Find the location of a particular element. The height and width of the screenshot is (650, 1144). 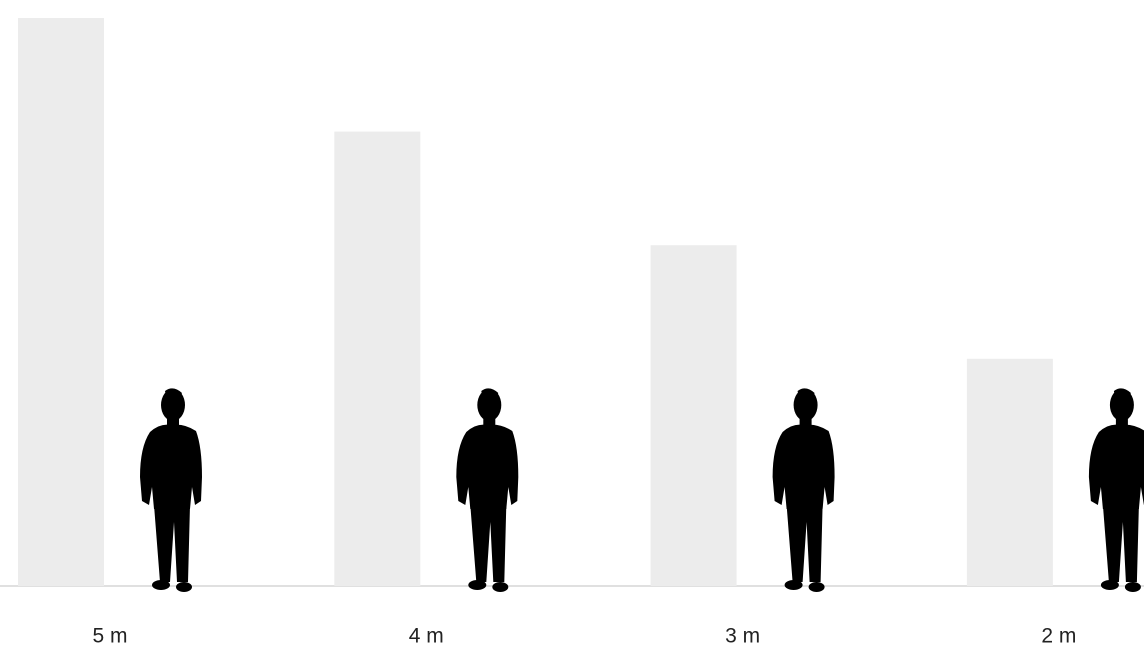

category-label: 3 m is located at coordinates (742, 636).